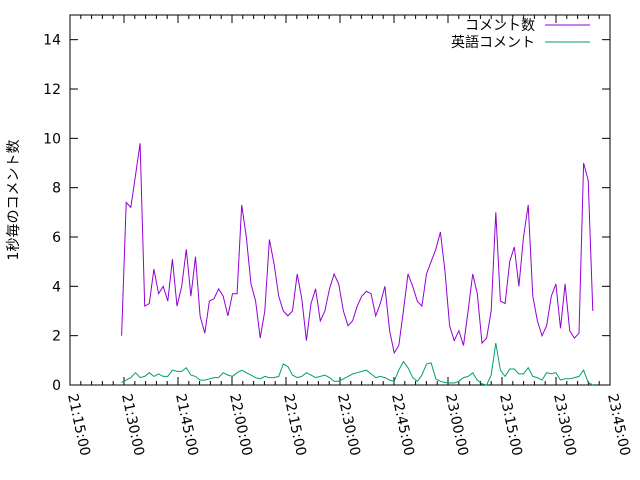 The width and height of the screenshot is (640, 480). Describe the element at coordinates (493, 42) in the screenshot. I see `legend-label: 英語コメント` at that location.